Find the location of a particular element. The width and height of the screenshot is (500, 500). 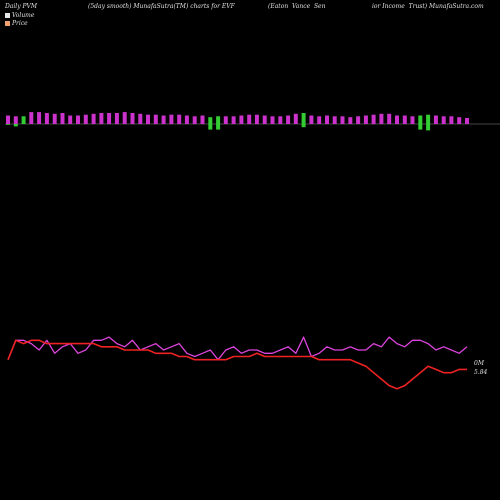

legend-volume-label: Volume is located at coordinates (23, 15).